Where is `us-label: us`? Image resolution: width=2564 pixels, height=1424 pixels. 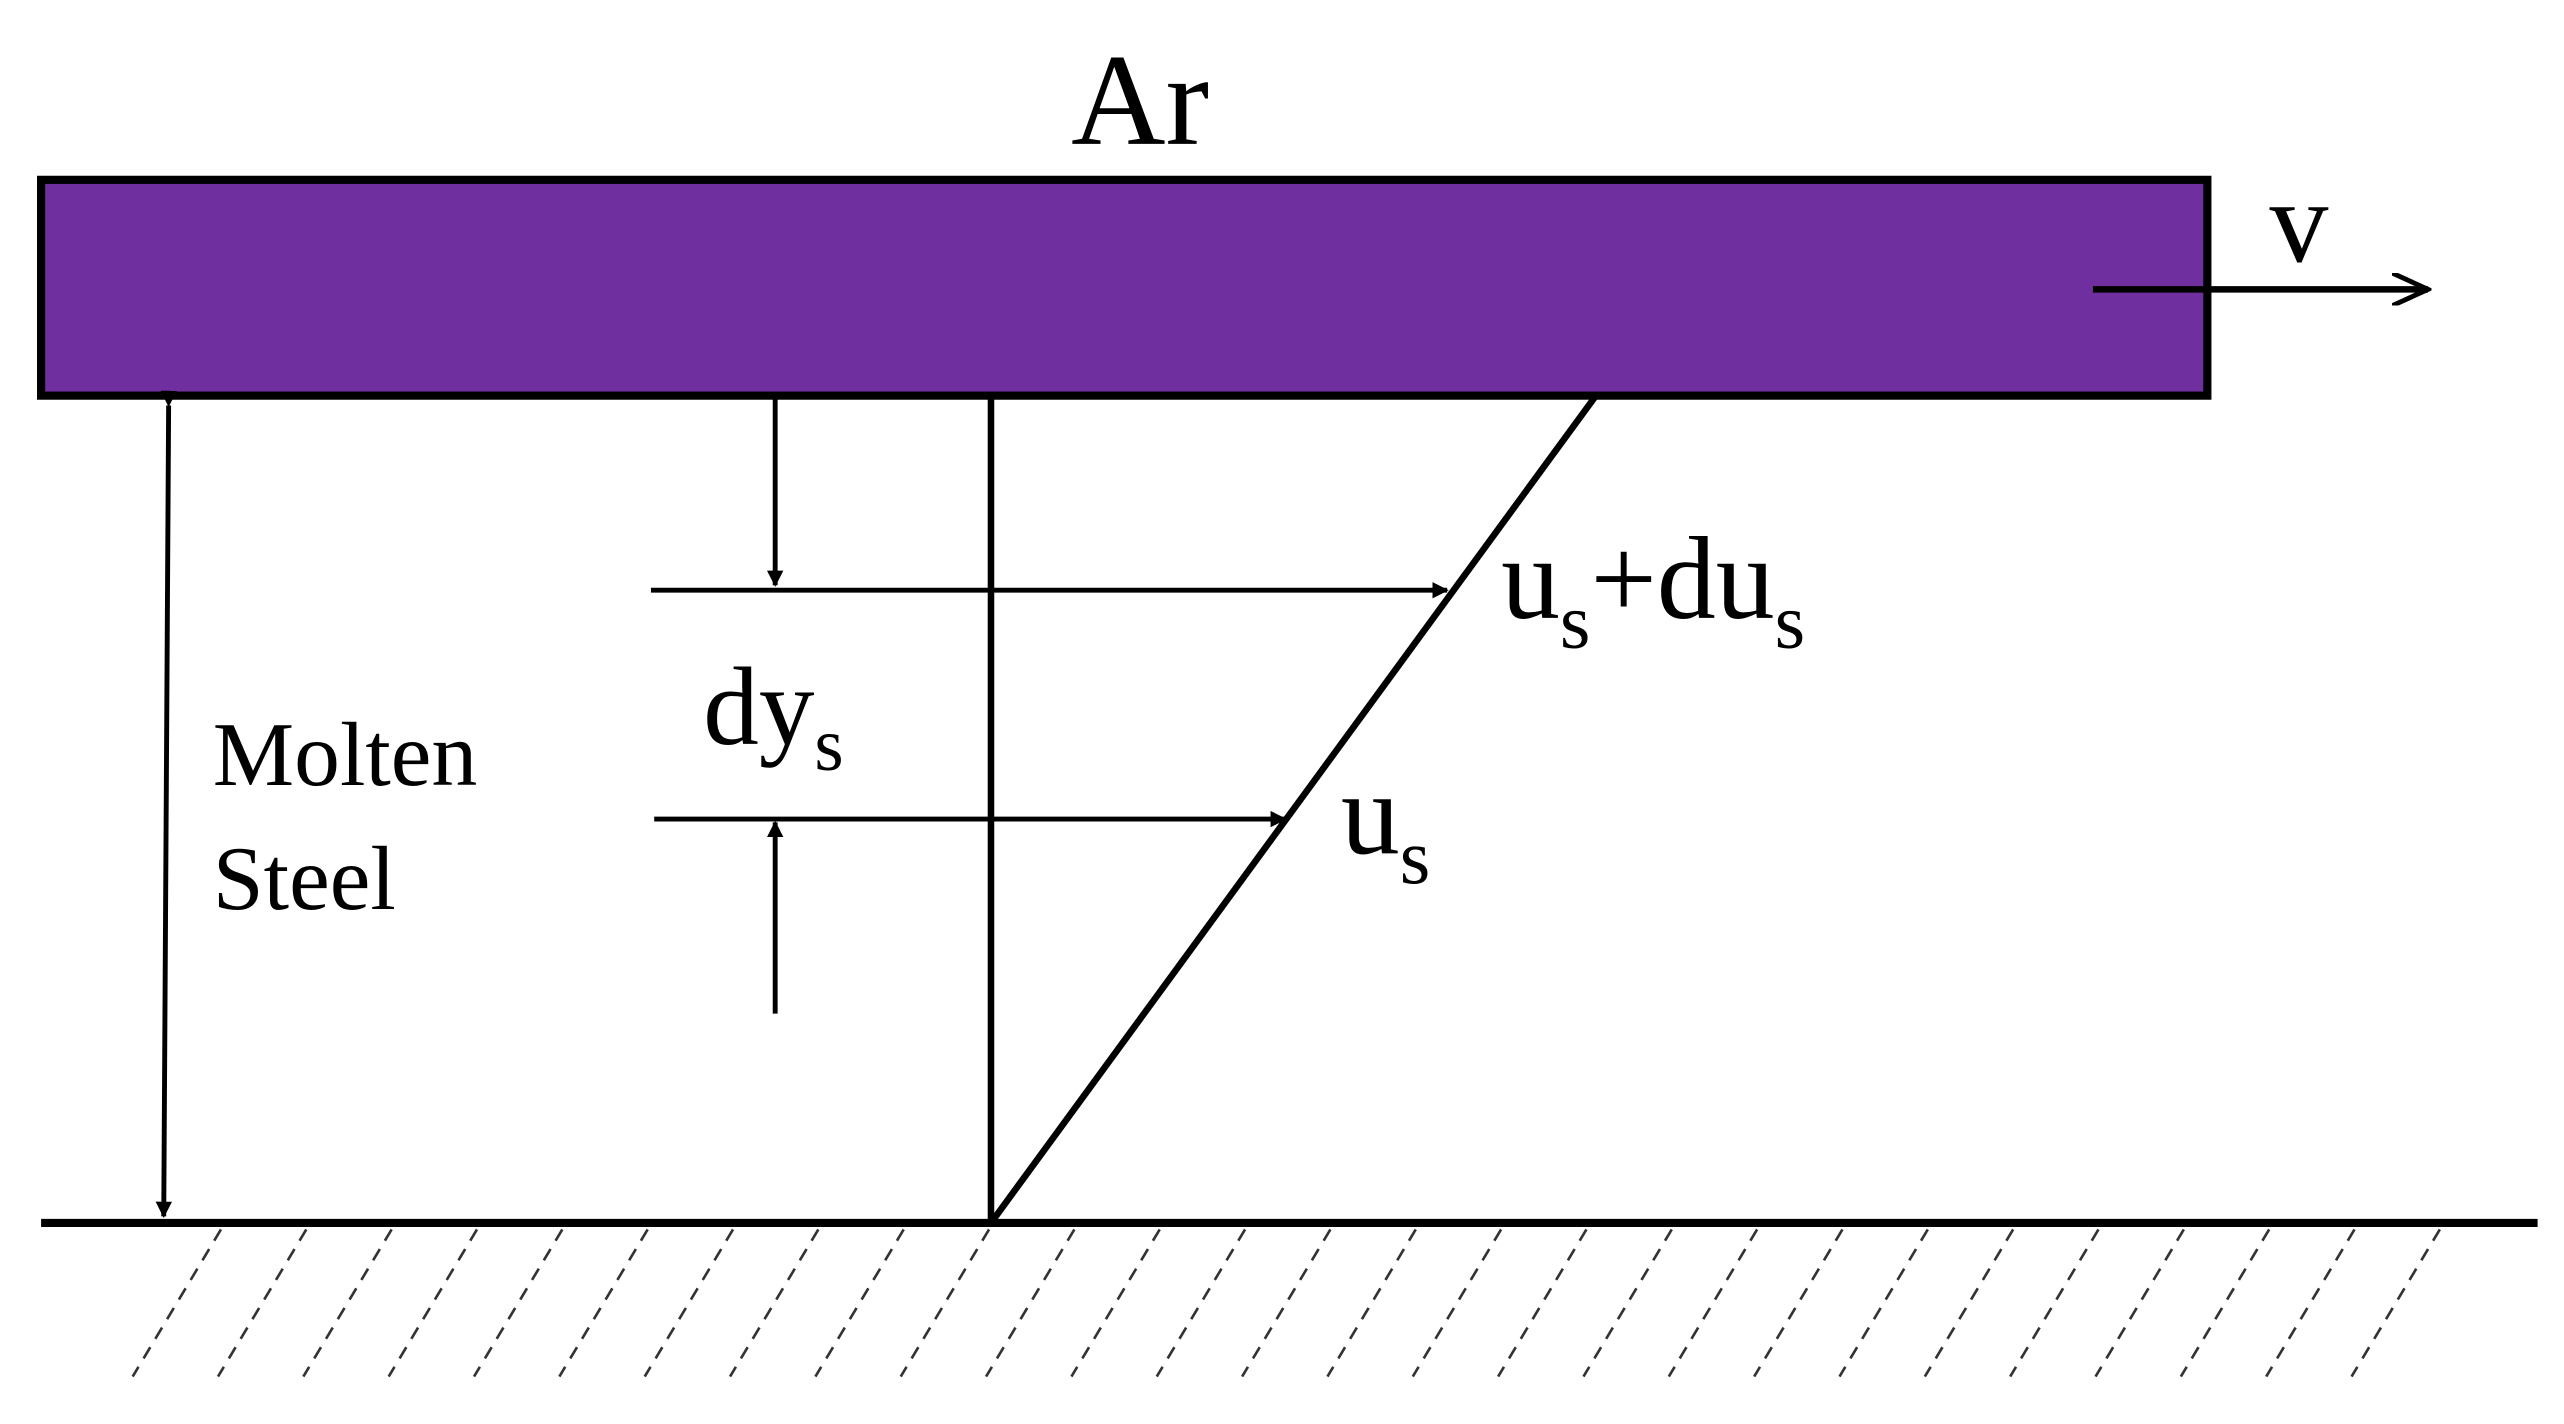 us-label: us is located at coordinates (1385, 824).